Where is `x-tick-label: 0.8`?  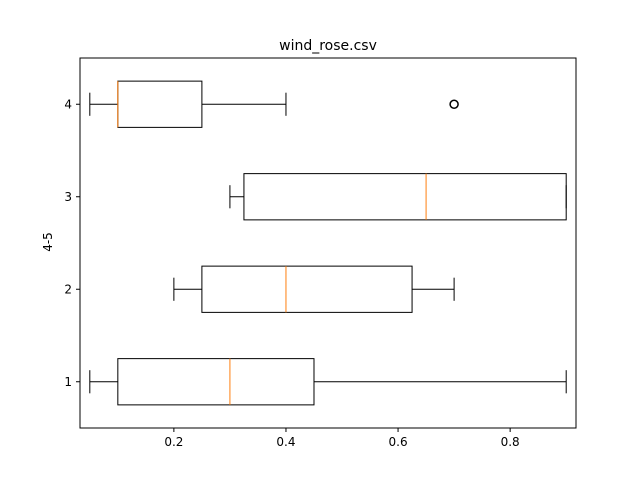
x-tick-label: 0.8 is located at coordinates (510, 442).